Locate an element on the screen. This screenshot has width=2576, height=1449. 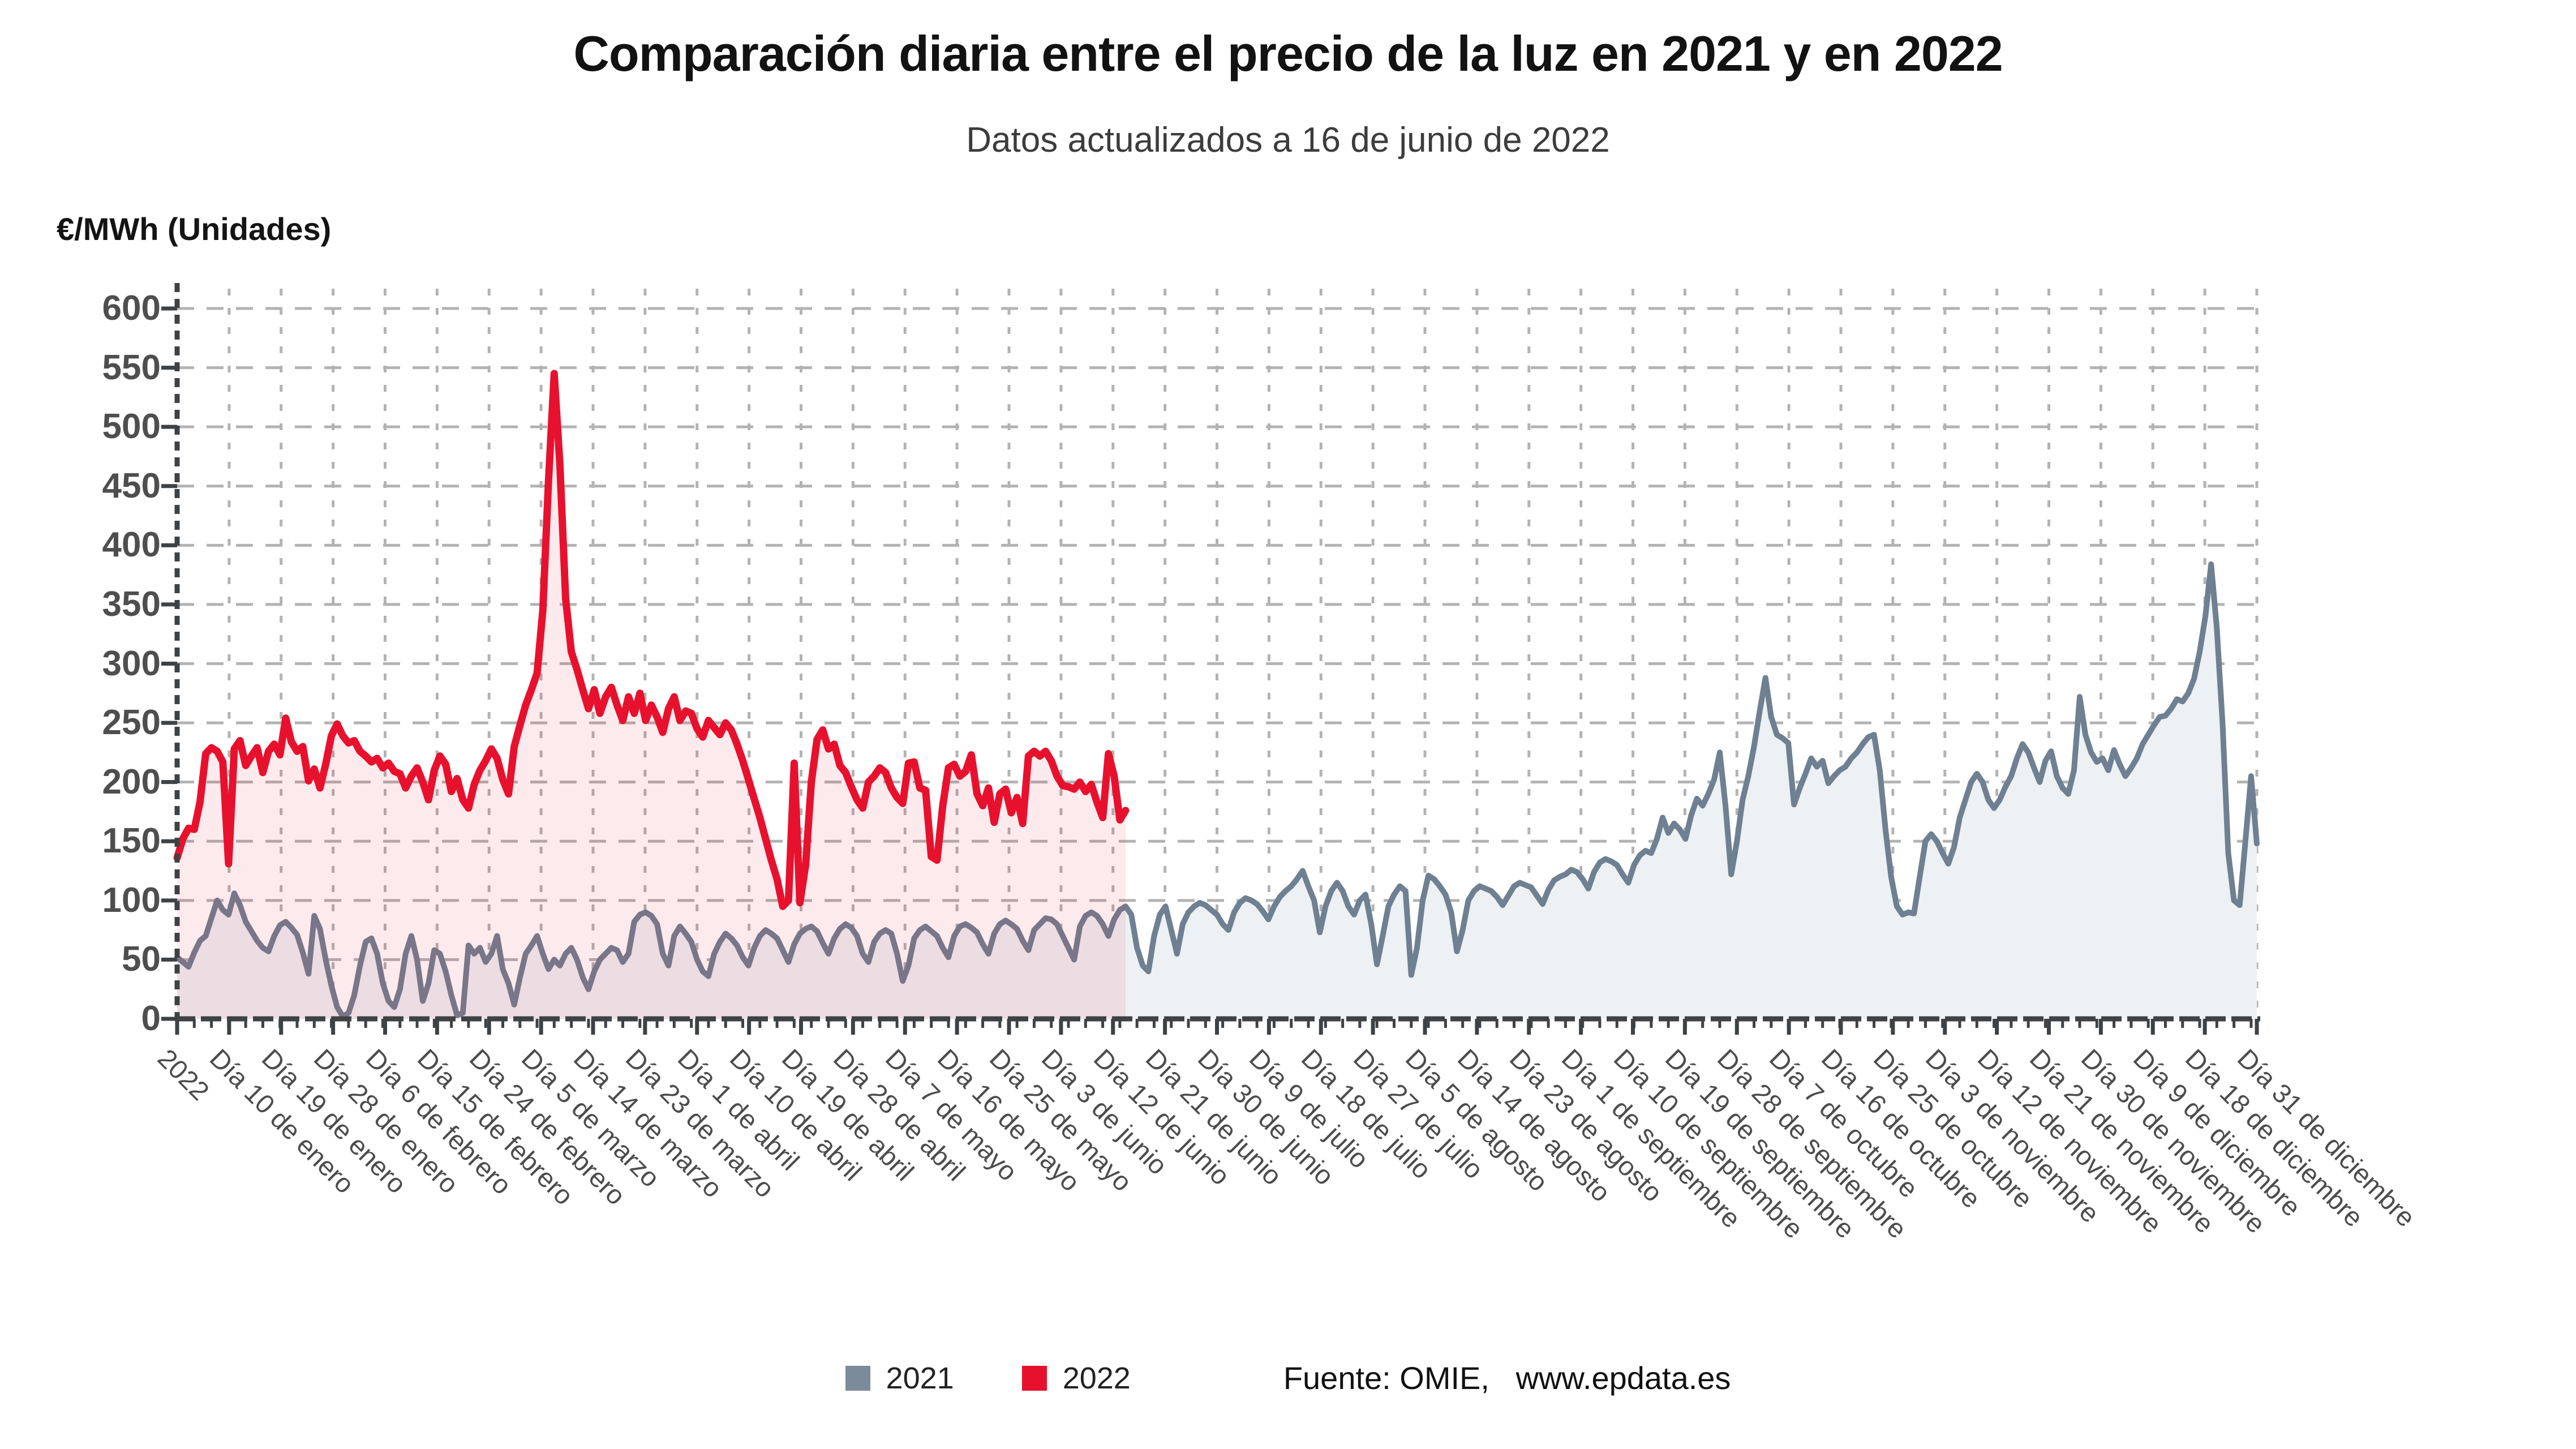
y-tick-label: 200 is located at coordinates (131, 782).